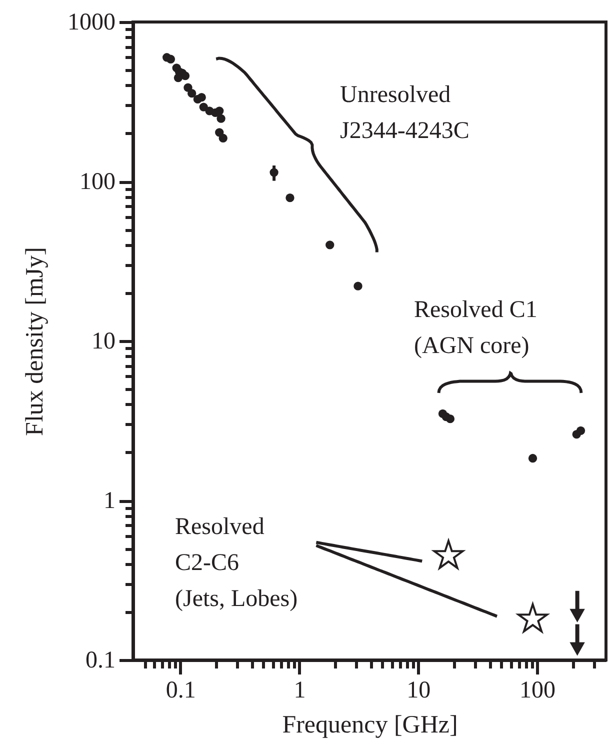 The height and width of the screenshot is (746, 609). What do you see at coordinates (236, 563) in the screenshot?
I see `annotation: Resolved C2-C6 (Jets, Lobes)` at bounding box center [236, 563].